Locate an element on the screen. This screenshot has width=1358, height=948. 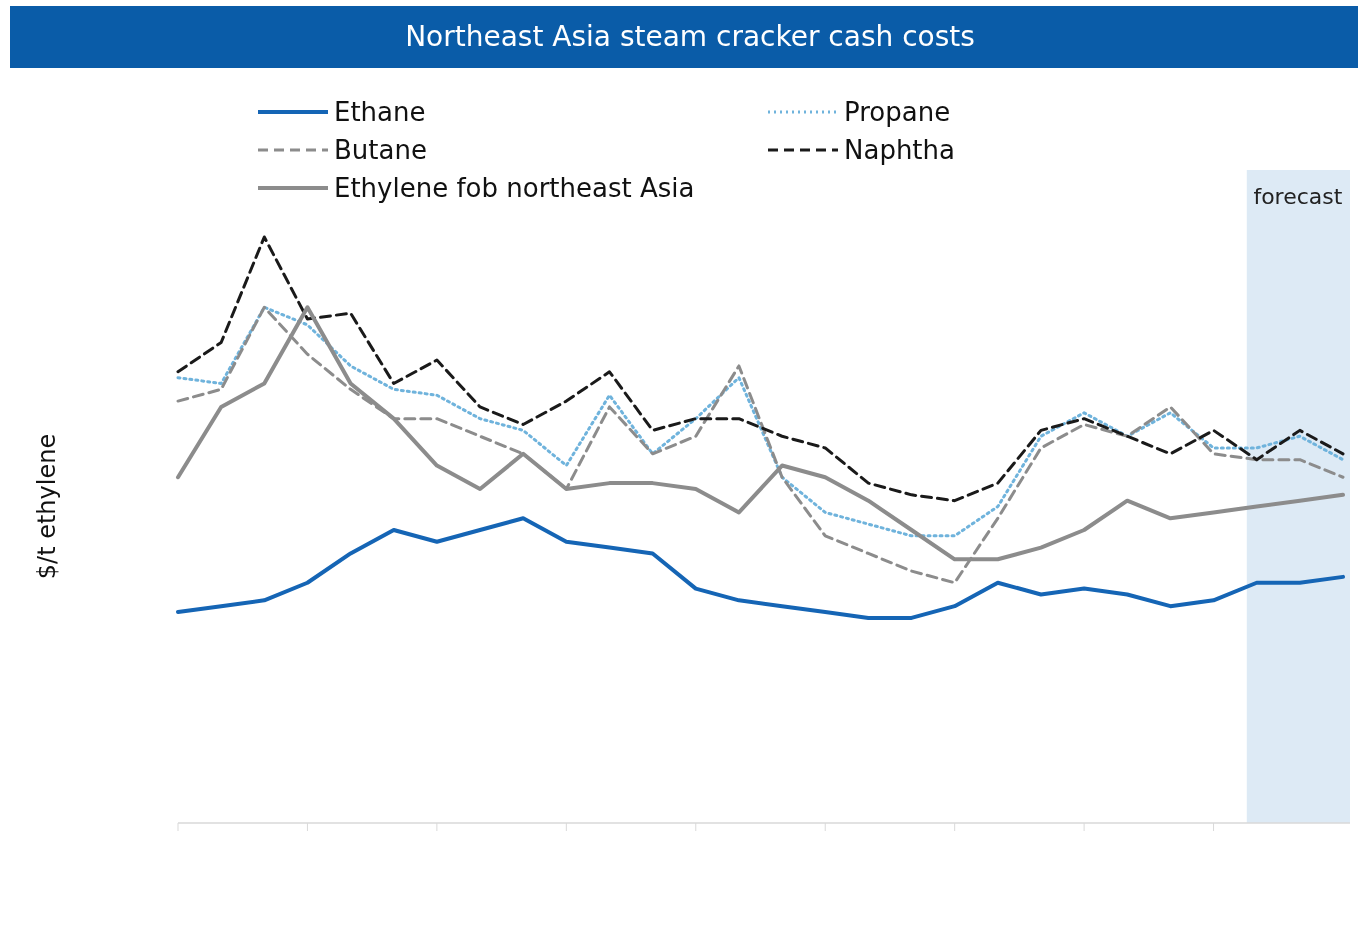
y-axis-title: $/t ethylene is located at coordinates (47, 506).